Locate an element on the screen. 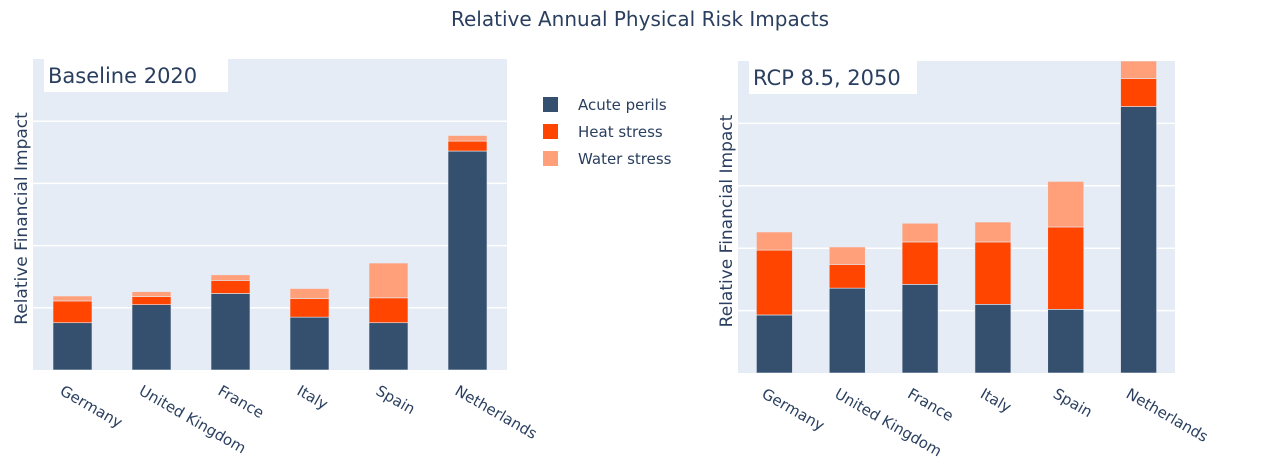 The width and height of the screenshot is (1280, 468). legend: Acute perils Heat stress Water stress is located at coordinates (607, 132).